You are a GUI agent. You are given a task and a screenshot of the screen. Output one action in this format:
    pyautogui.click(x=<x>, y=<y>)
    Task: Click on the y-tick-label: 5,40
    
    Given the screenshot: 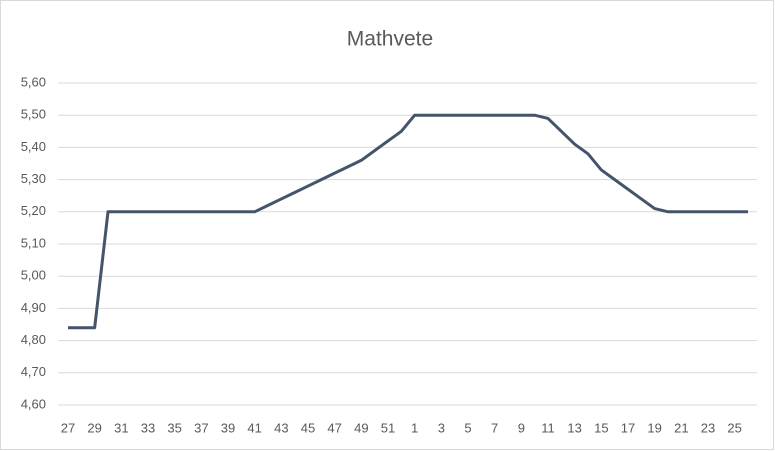 What is the action you would take?
    pyautogui.click(x=33, y=146)
    